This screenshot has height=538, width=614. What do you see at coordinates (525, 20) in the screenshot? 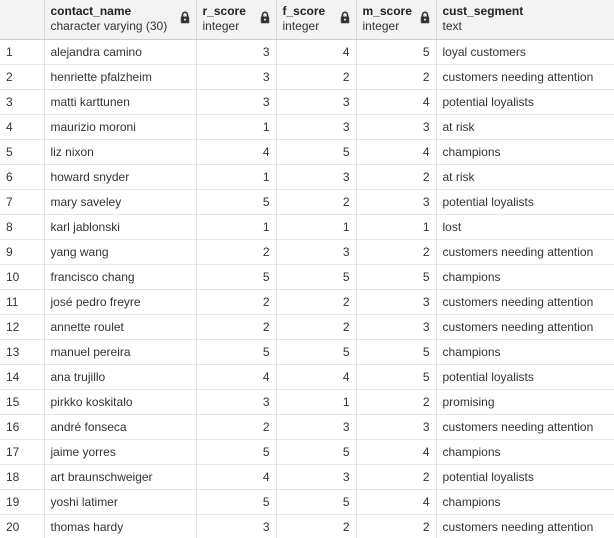
I see `column-header-cust-segment: cust_segment text` at bounding box center [525, 20].